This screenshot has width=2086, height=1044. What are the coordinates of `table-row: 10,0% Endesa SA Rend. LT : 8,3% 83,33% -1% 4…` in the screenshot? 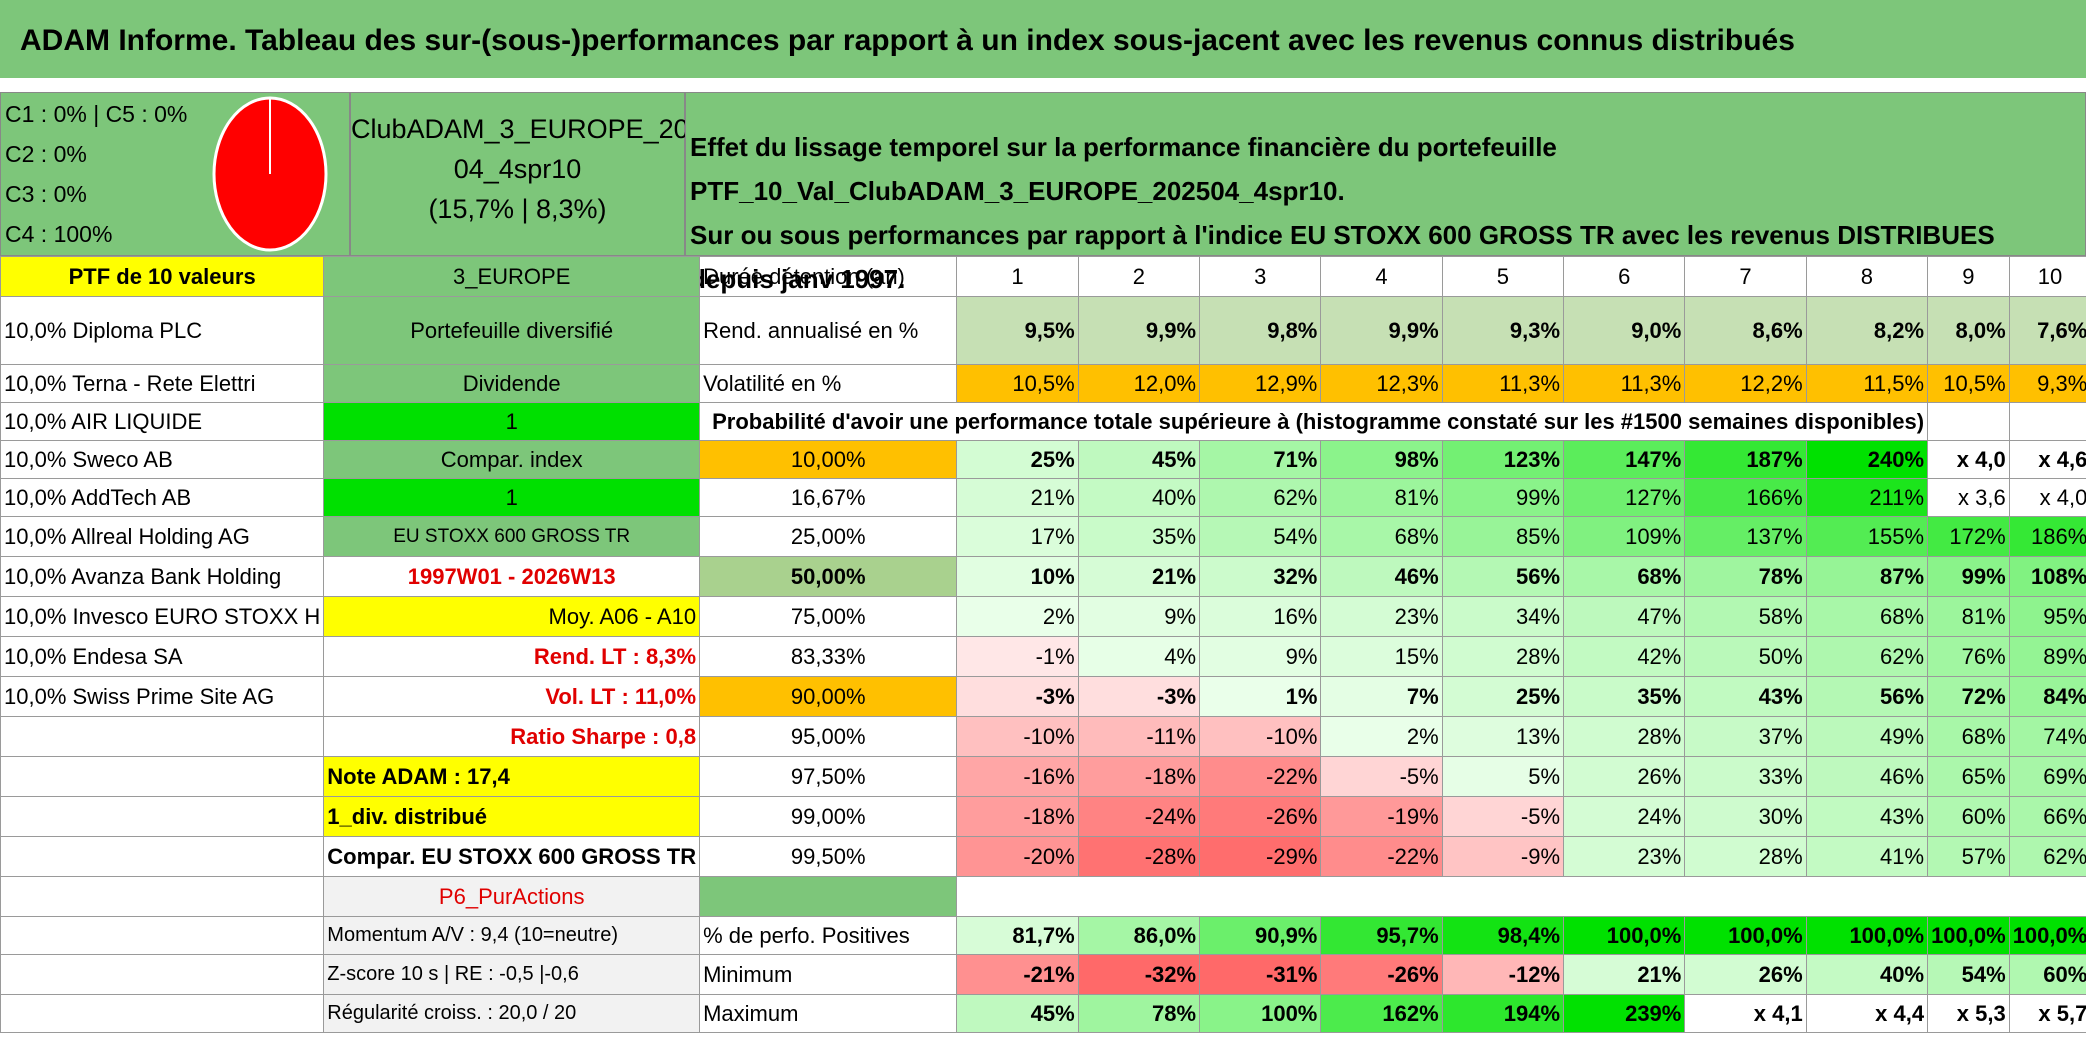 It's located at (1043, 656).